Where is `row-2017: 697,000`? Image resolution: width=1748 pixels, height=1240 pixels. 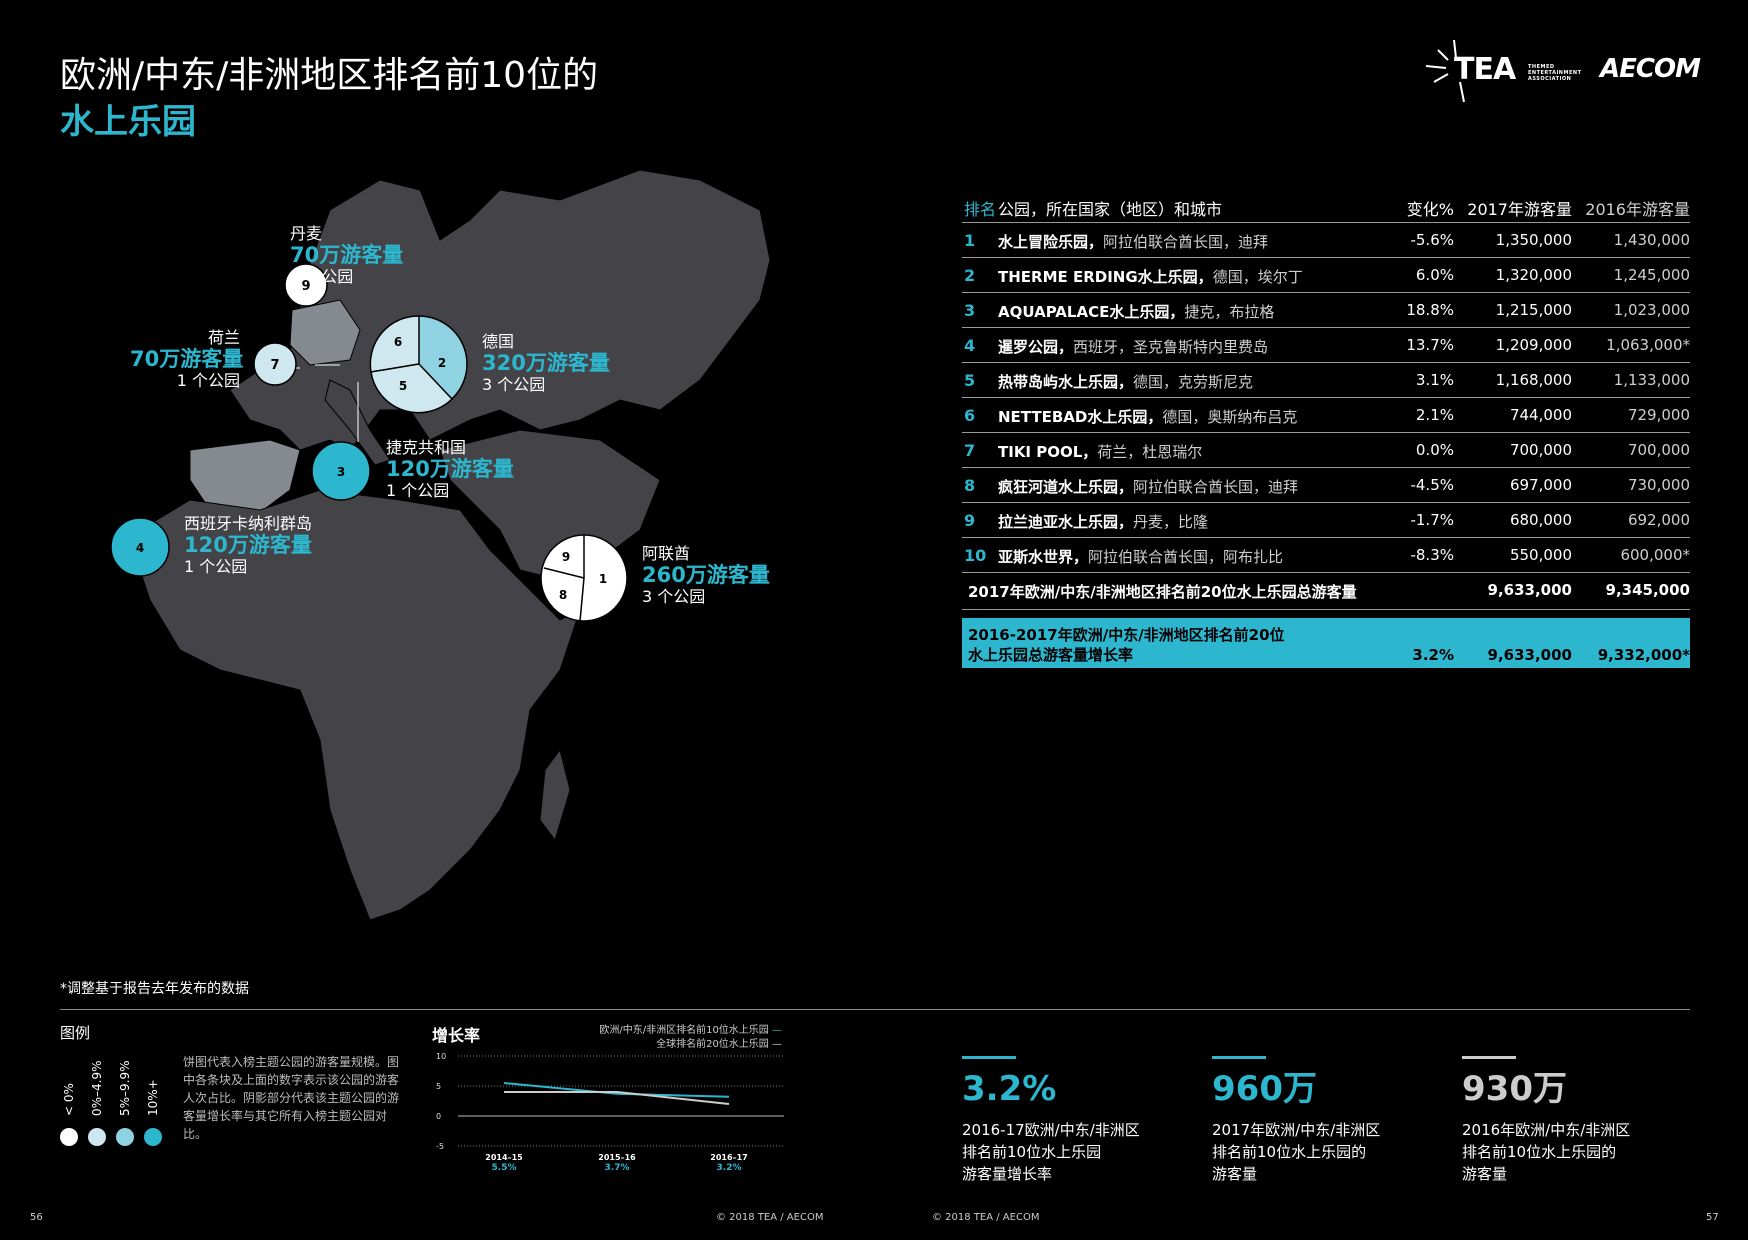
row-2017: 697,000 is located at coordinates (1540, 485).